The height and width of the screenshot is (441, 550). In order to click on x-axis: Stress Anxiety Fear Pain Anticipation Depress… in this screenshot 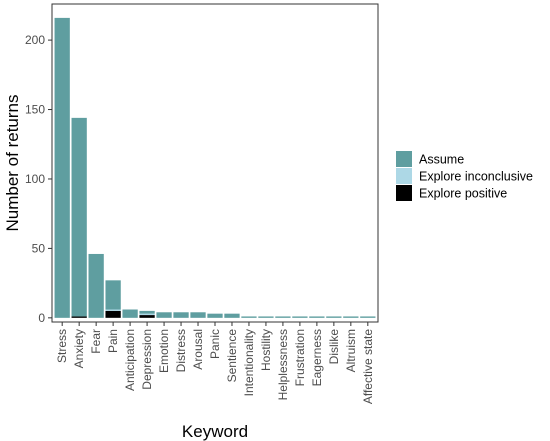, I will do `click(215, 363)`.